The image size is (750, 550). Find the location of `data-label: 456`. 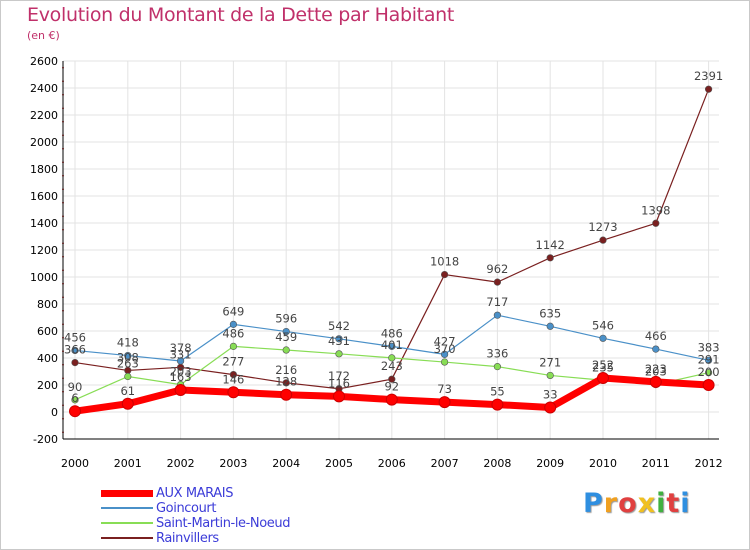

data-label: 456 is located at coordinates (75, 337).